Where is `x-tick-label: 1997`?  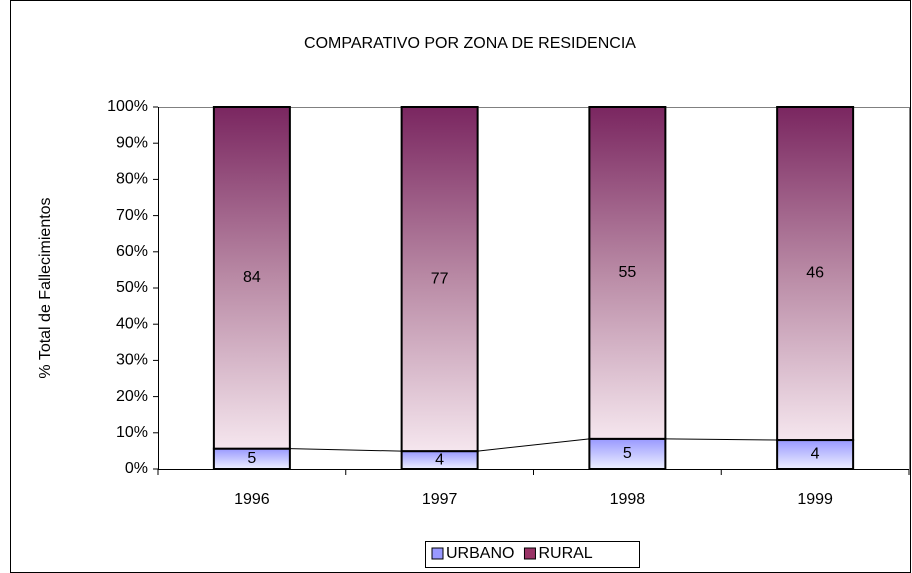 x-tick-label: 1997 is located at coordinates (440, 499).